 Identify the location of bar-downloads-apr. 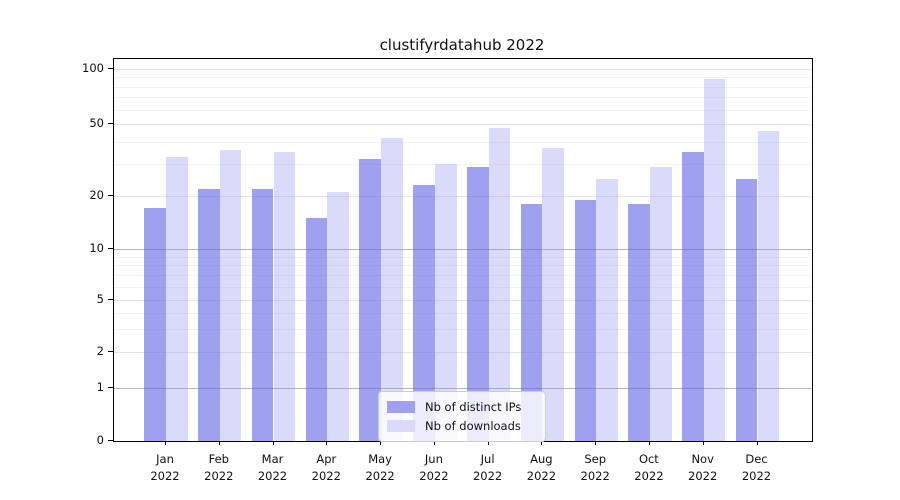
(338, 316).